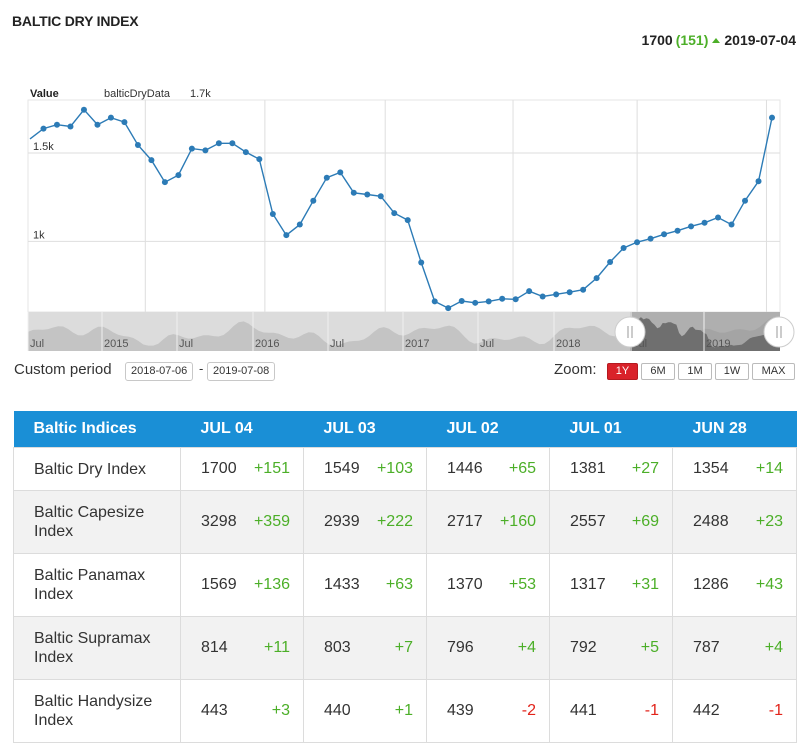 This screenshot has width=808, height=755. I want to click on header-date: JUL 04, so click(242, 429).